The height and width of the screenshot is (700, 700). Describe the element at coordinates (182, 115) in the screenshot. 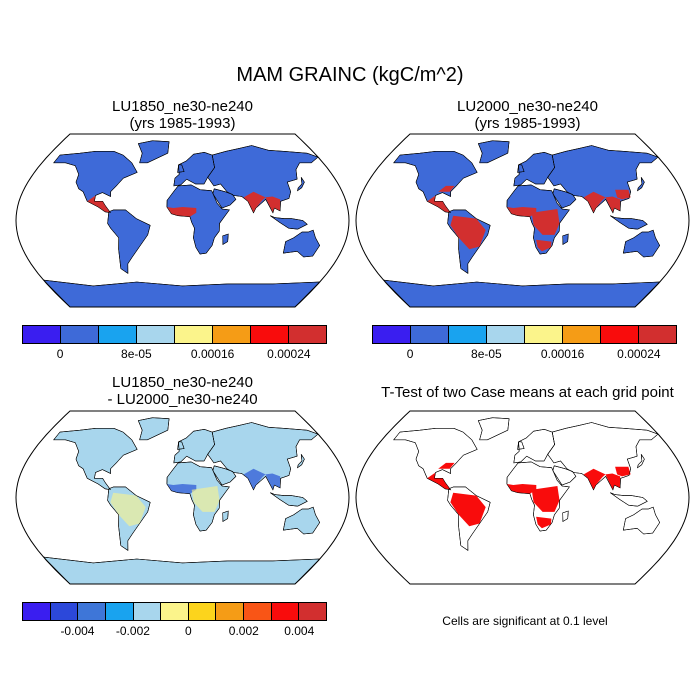

I see `panel-1-title: LU1850_ne30-ne240 (yrs 1985-1993)` at that location.